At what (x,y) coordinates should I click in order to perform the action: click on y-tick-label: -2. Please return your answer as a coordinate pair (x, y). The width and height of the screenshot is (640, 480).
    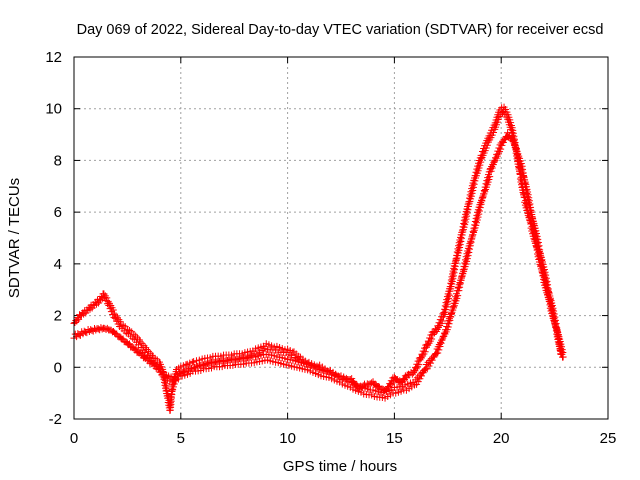
    Looking at the image, I should click on (55, 419).